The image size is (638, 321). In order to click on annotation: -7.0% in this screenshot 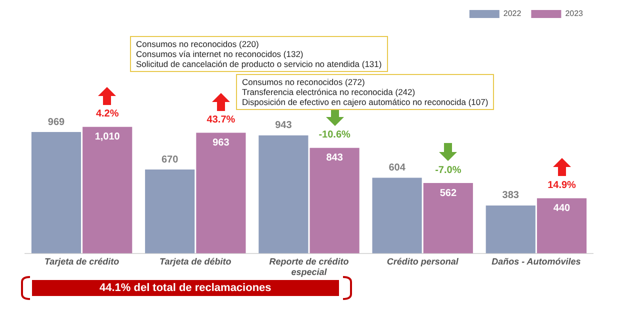, I will do `click(448, 170)`.